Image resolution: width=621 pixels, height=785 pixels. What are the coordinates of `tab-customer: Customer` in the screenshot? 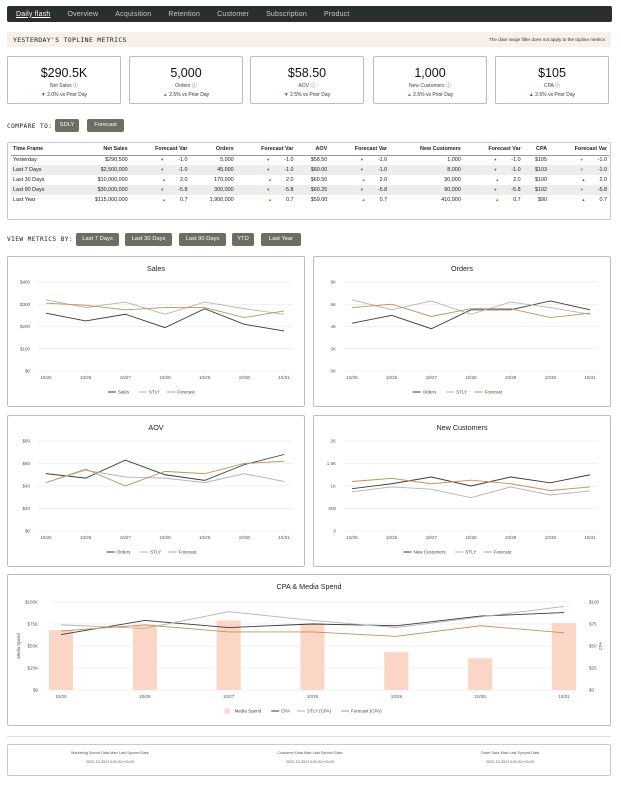 It's located at (233, 14).